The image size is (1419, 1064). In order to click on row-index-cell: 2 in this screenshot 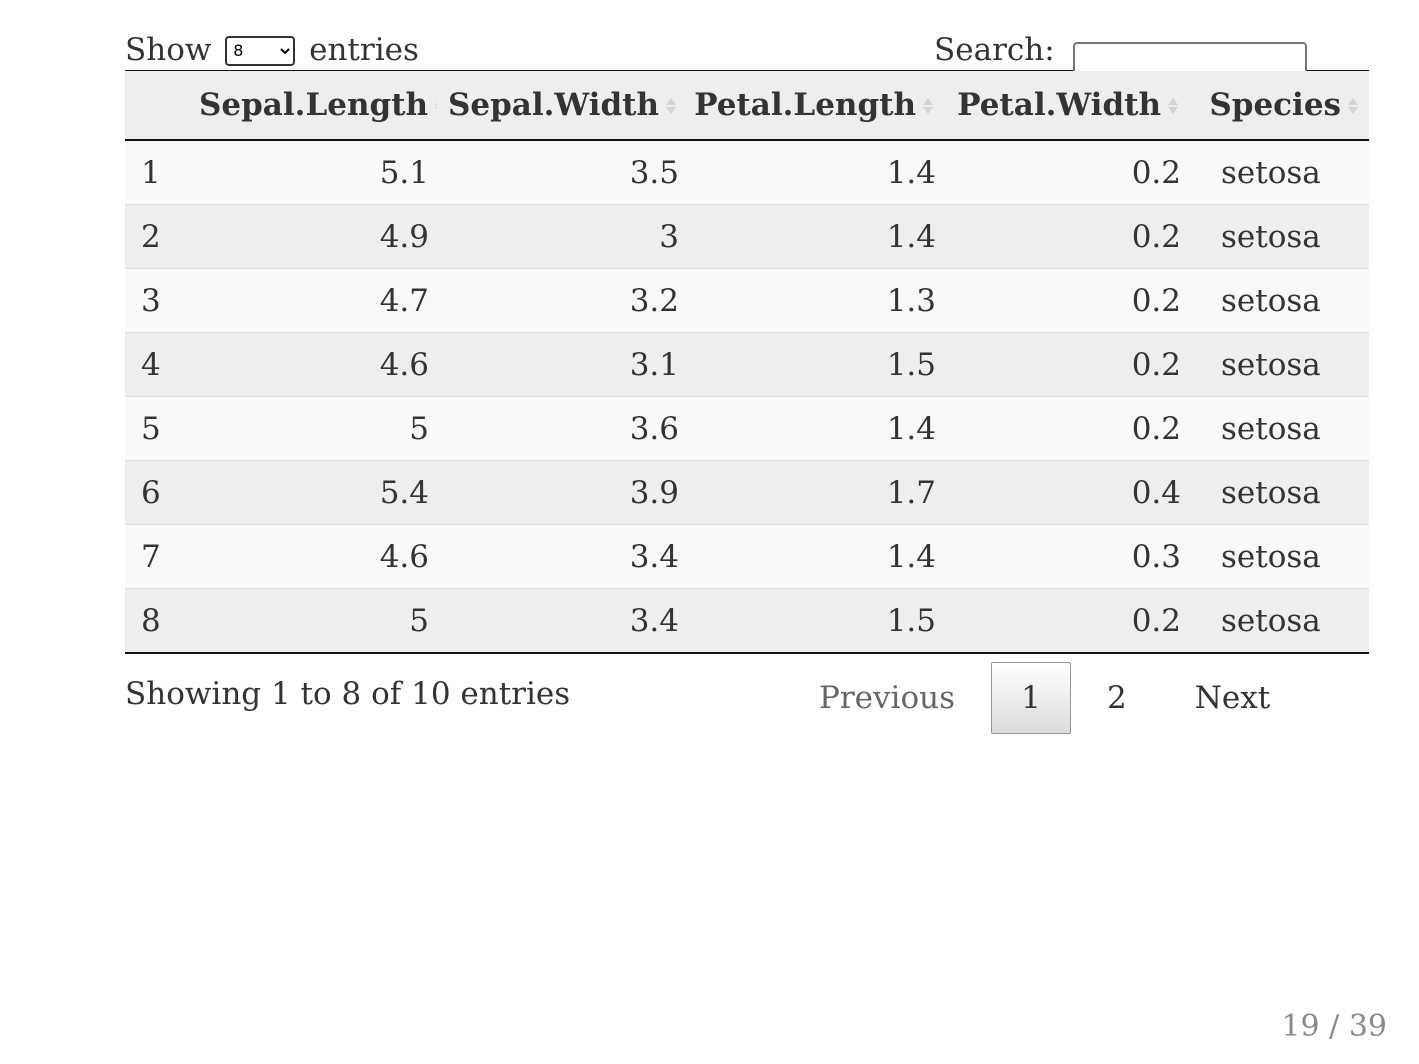, I will do `click(162, 236)`.